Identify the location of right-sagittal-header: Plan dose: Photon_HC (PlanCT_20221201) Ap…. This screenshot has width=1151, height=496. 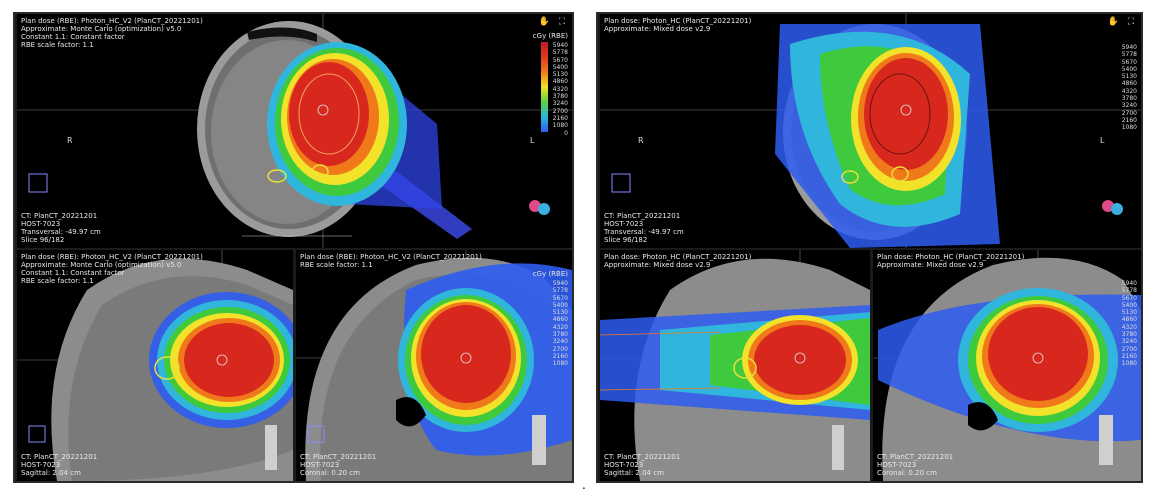
(677, 261).